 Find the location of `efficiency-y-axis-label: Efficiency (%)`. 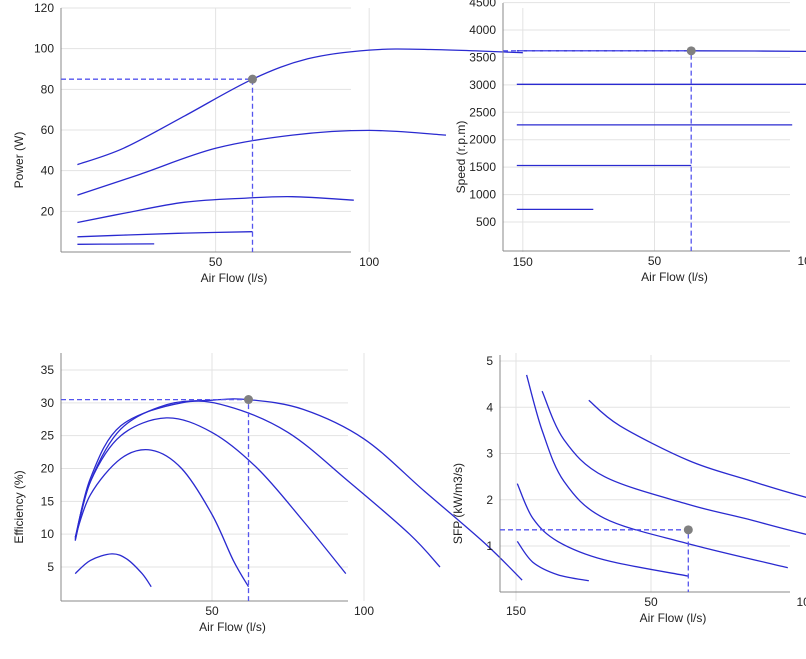

efficiency-y-axis-label: Efficiency (%) is located at coordinates (19, 506).